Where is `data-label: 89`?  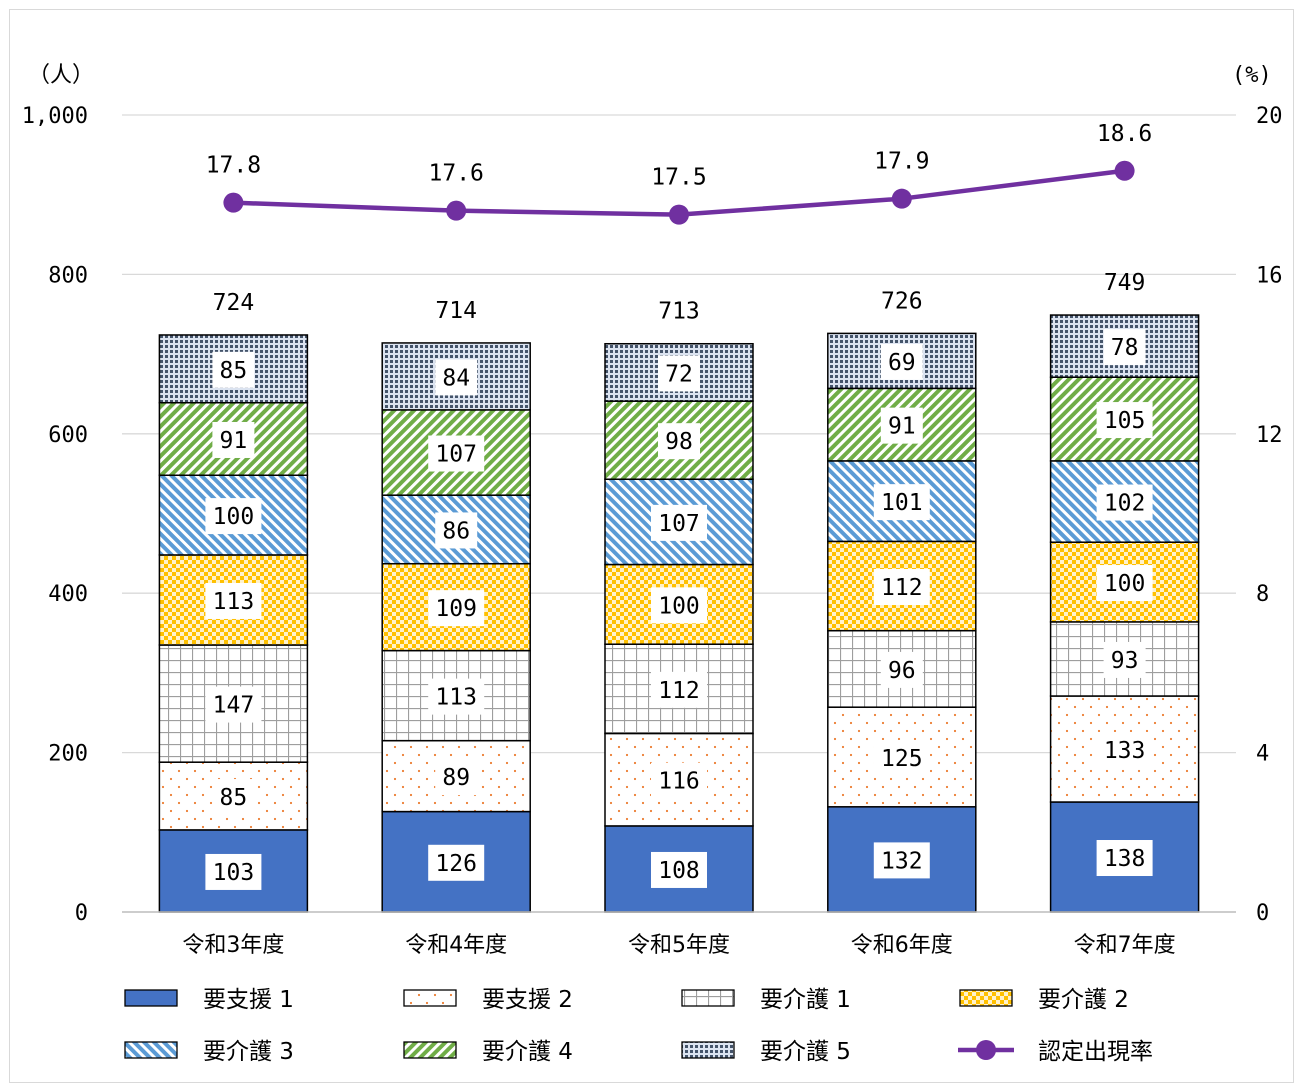 data-label: 89 is located at coordinates (456, 778).